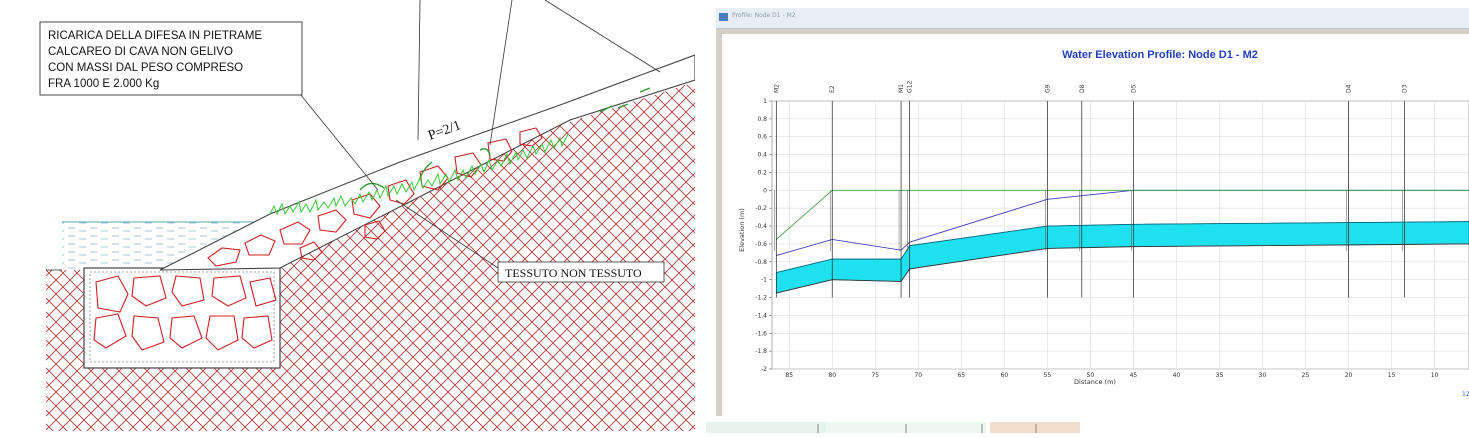  What do you see at coordinates (761, 208) in the screenshot?
I see `y-tick-label-6: -0.2` at bounding box center [761, 208].